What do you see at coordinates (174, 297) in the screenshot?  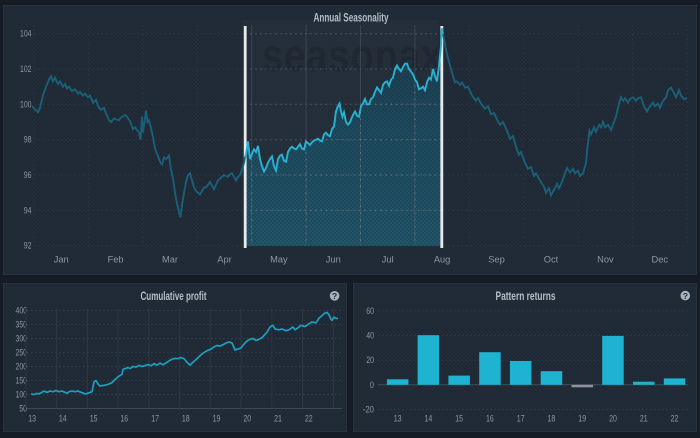 I see `svg-text: Cumulative profit` at bounding box center [174, 297].